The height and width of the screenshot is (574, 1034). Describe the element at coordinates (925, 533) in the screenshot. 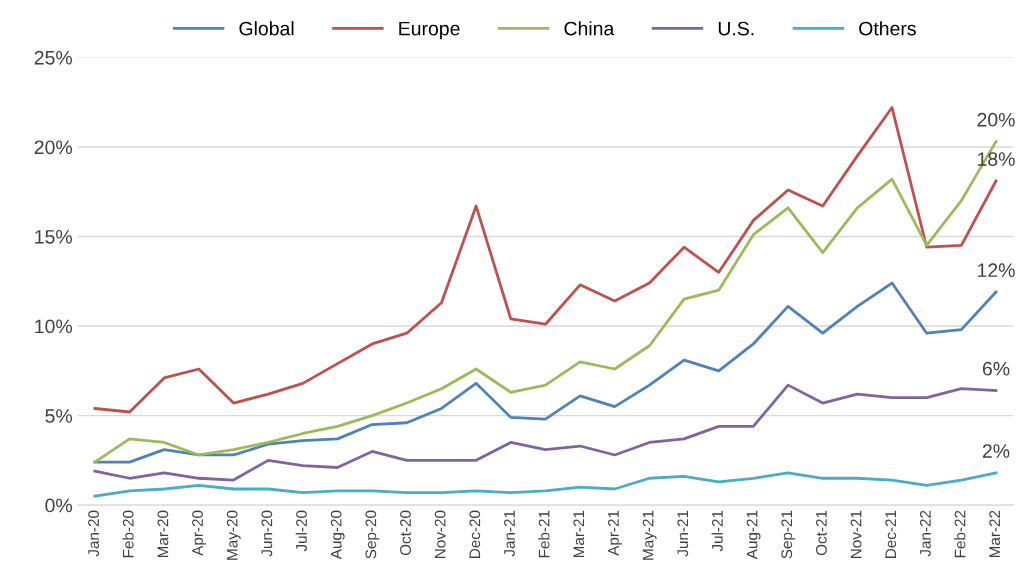

I see `x-tick-label: Jan-22` at that location.